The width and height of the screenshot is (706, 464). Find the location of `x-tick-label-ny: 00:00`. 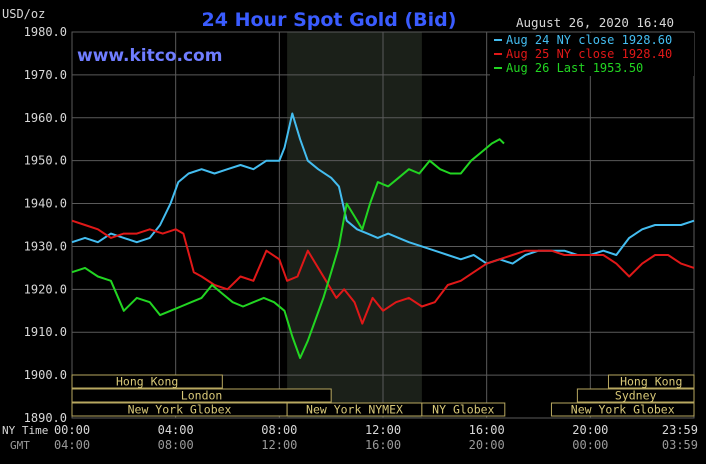

x-tick-label-ny: 00:00 is located at coordinates (72, 430).